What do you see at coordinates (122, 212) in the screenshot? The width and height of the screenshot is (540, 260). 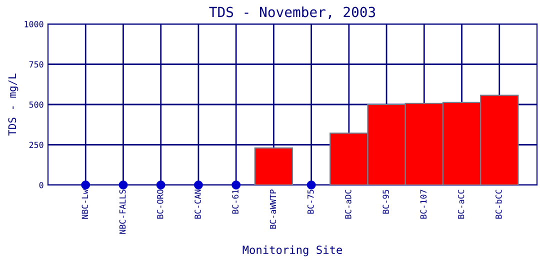 I see `x-tick-label: NBC-FALLS` at bounding box center [122, 212].